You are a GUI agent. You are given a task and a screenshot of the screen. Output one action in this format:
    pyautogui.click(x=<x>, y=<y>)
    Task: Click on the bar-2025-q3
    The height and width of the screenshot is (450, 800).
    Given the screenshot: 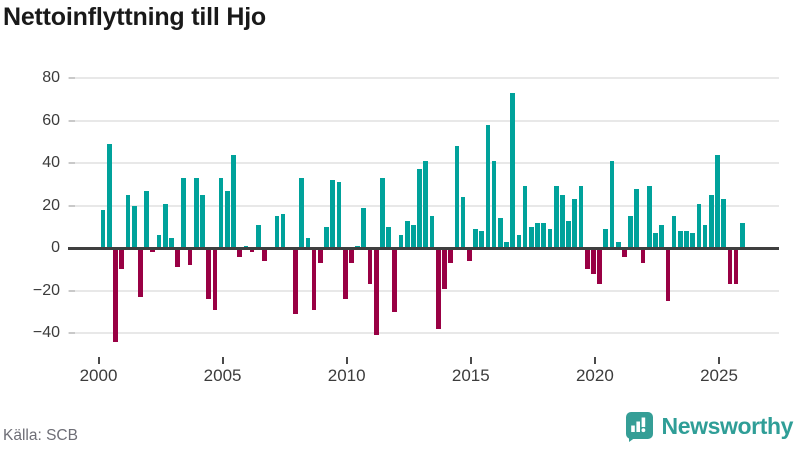 What is the action you would take?
    pyautogui.click(x=736, y=266)
    